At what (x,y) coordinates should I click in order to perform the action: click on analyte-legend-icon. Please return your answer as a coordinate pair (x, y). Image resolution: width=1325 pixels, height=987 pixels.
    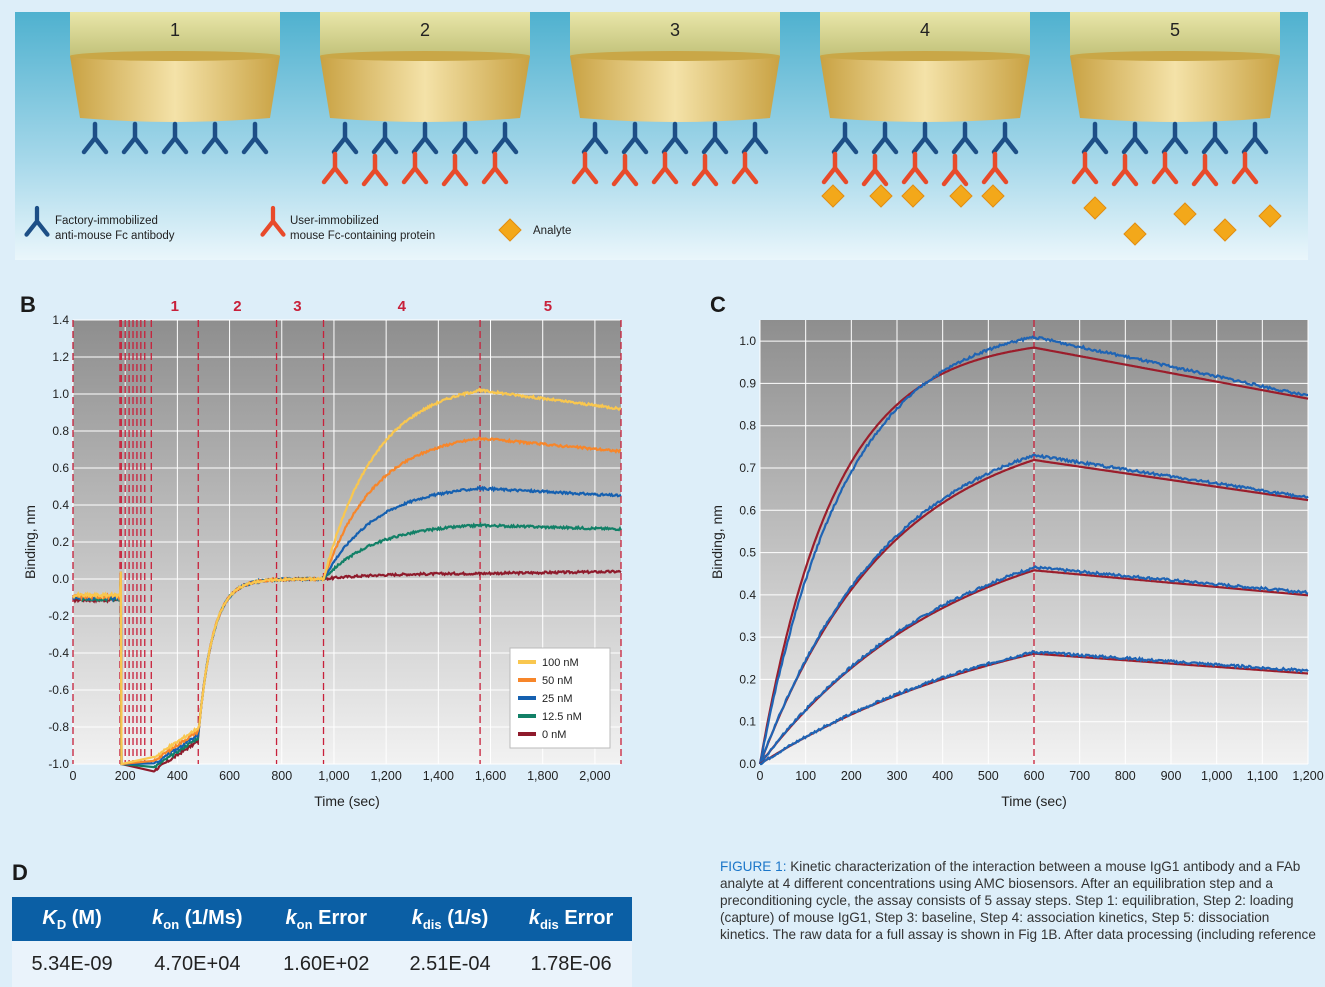
    Looking at the image, I should click on (510, 230).